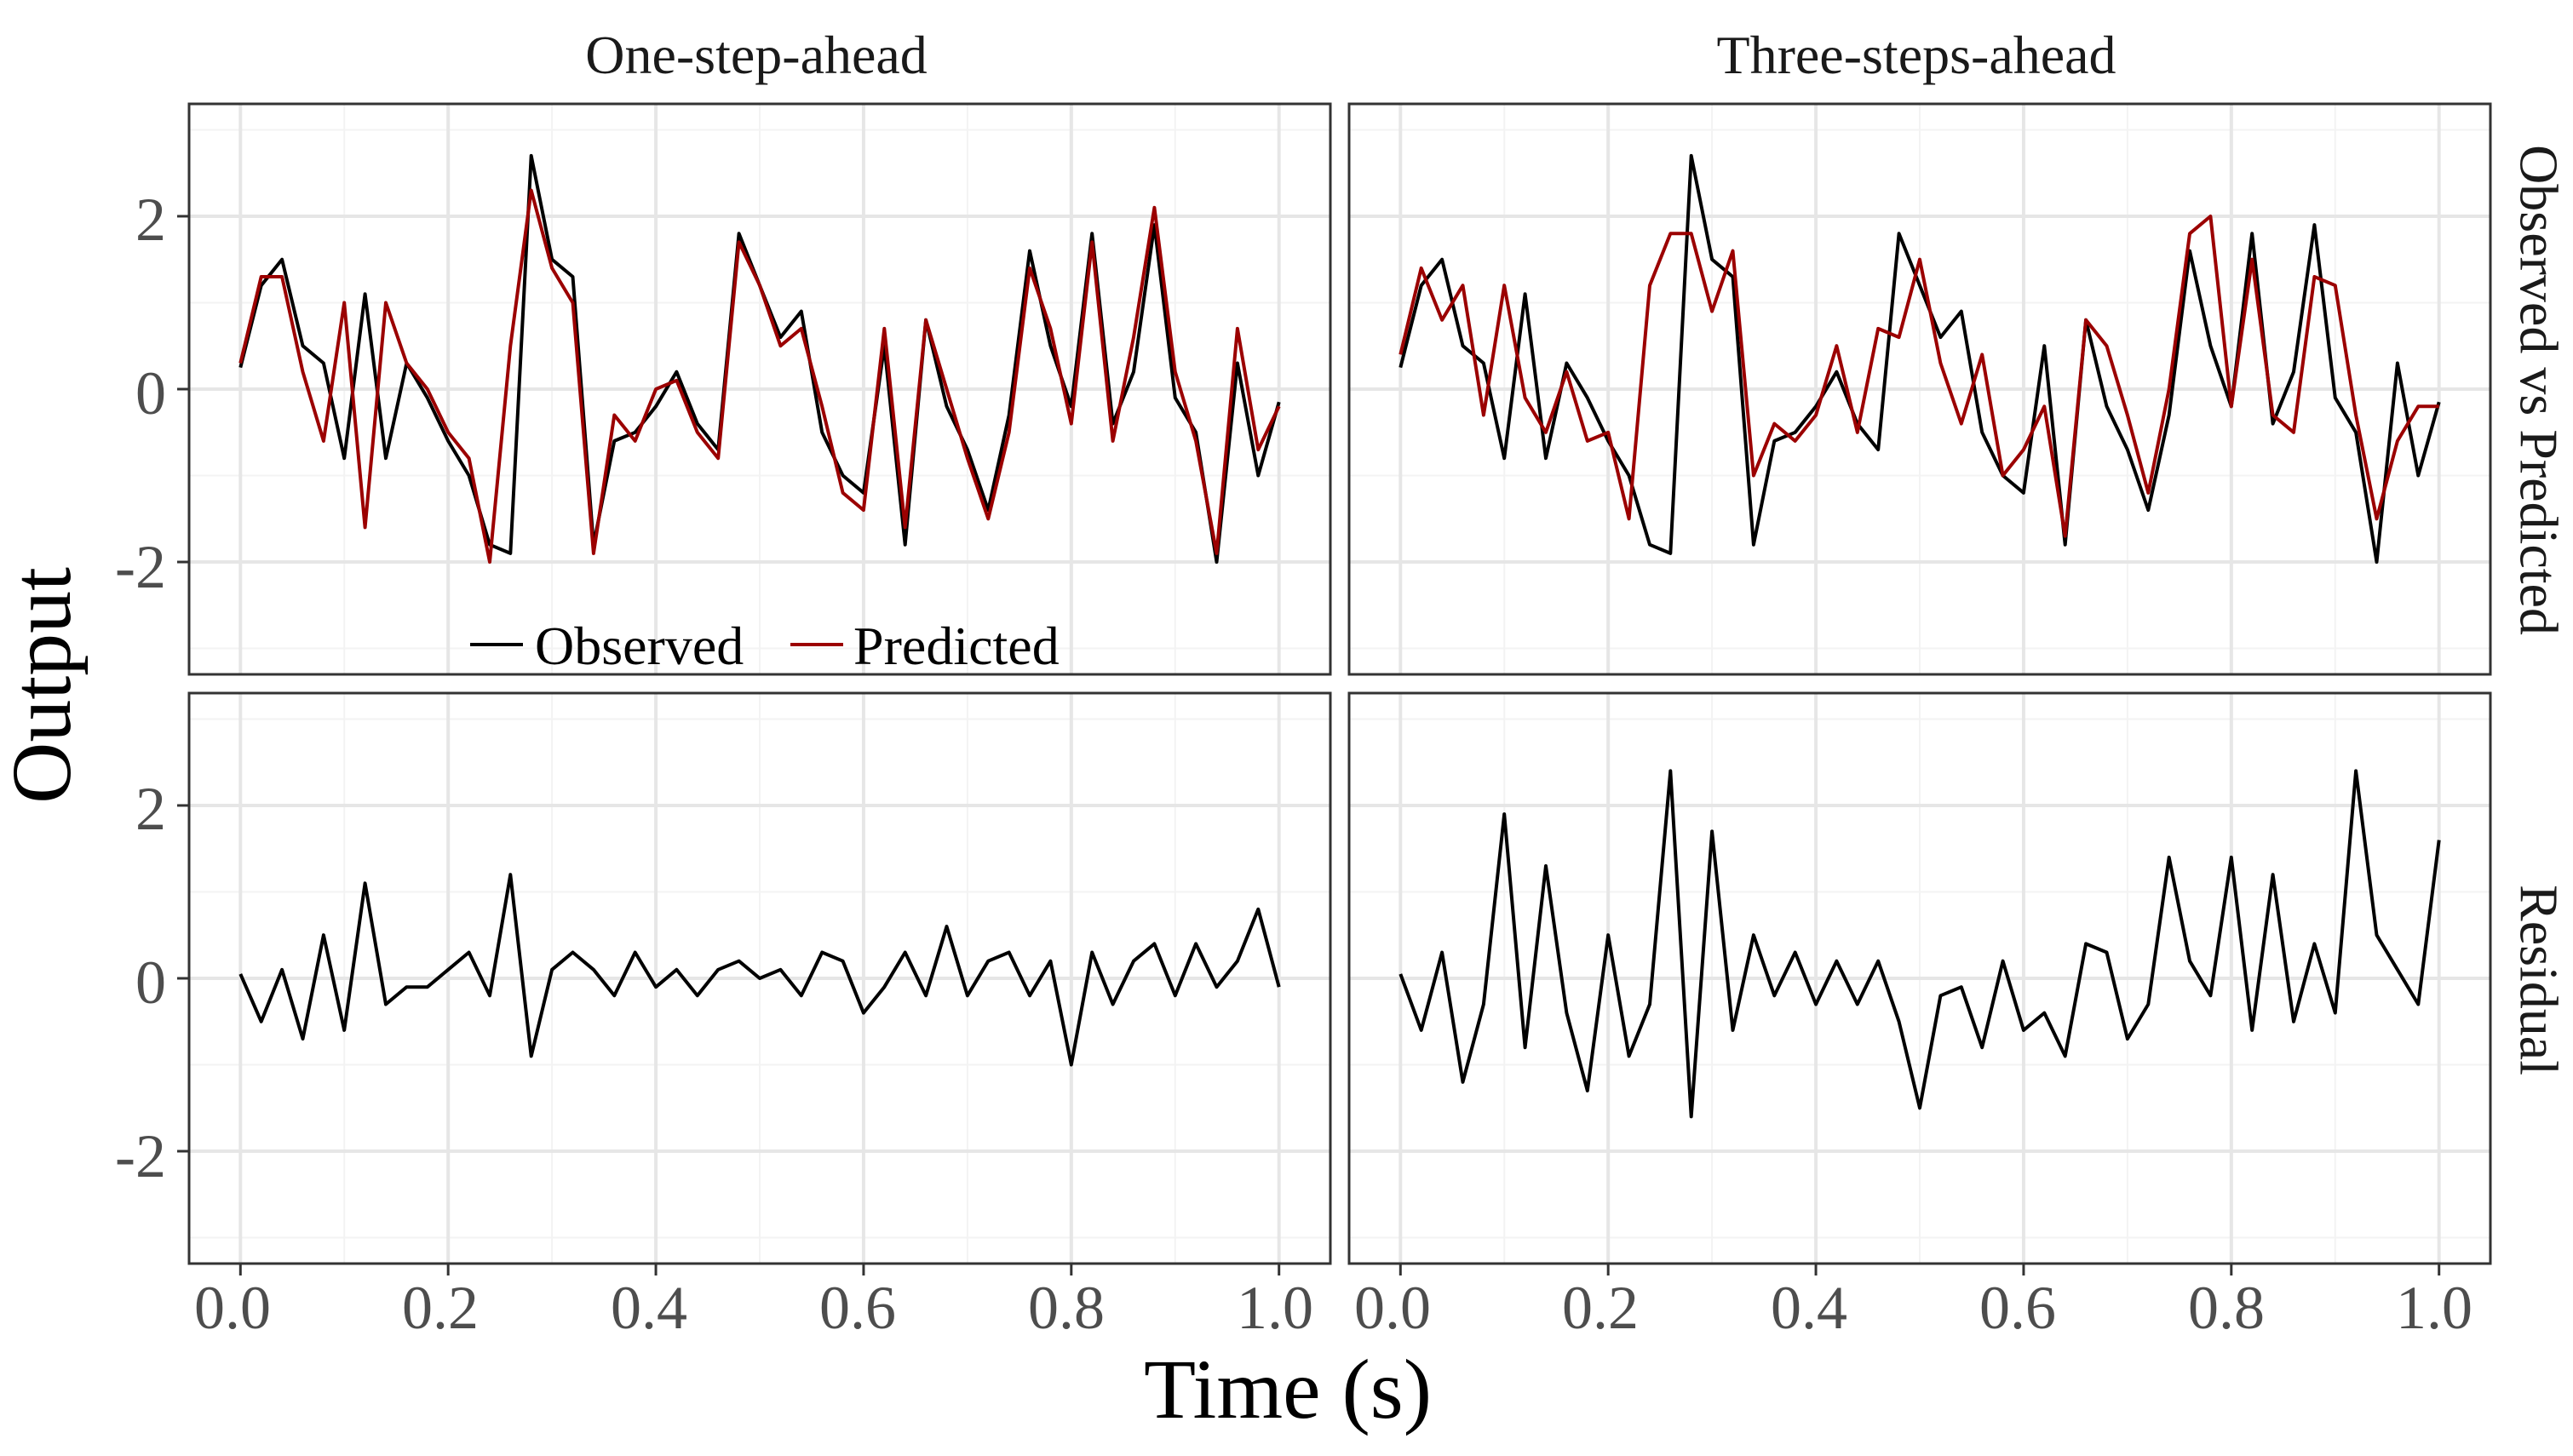  Describe the element at coordinates (1067, 1308) in the screenshot. I see `x-tick-label-left-0.8: 0.8` at that location.